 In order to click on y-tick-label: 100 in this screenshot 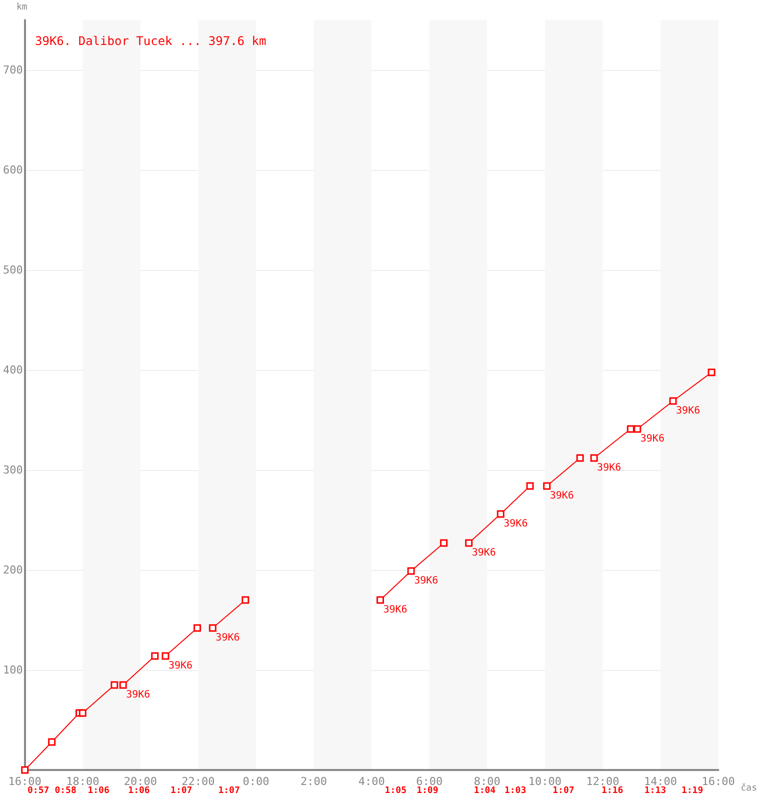, I will do `click(12, 670)`.